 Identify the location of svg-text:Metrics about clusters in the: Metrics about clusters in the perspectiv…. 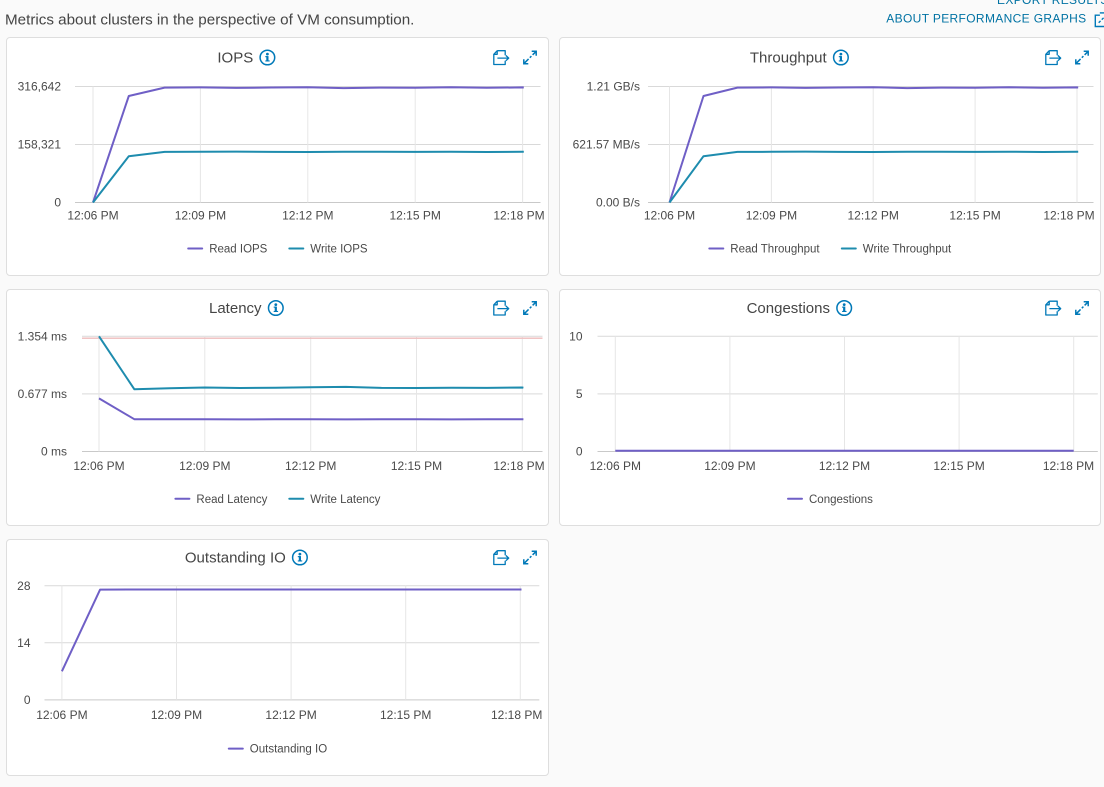
(209, 20).